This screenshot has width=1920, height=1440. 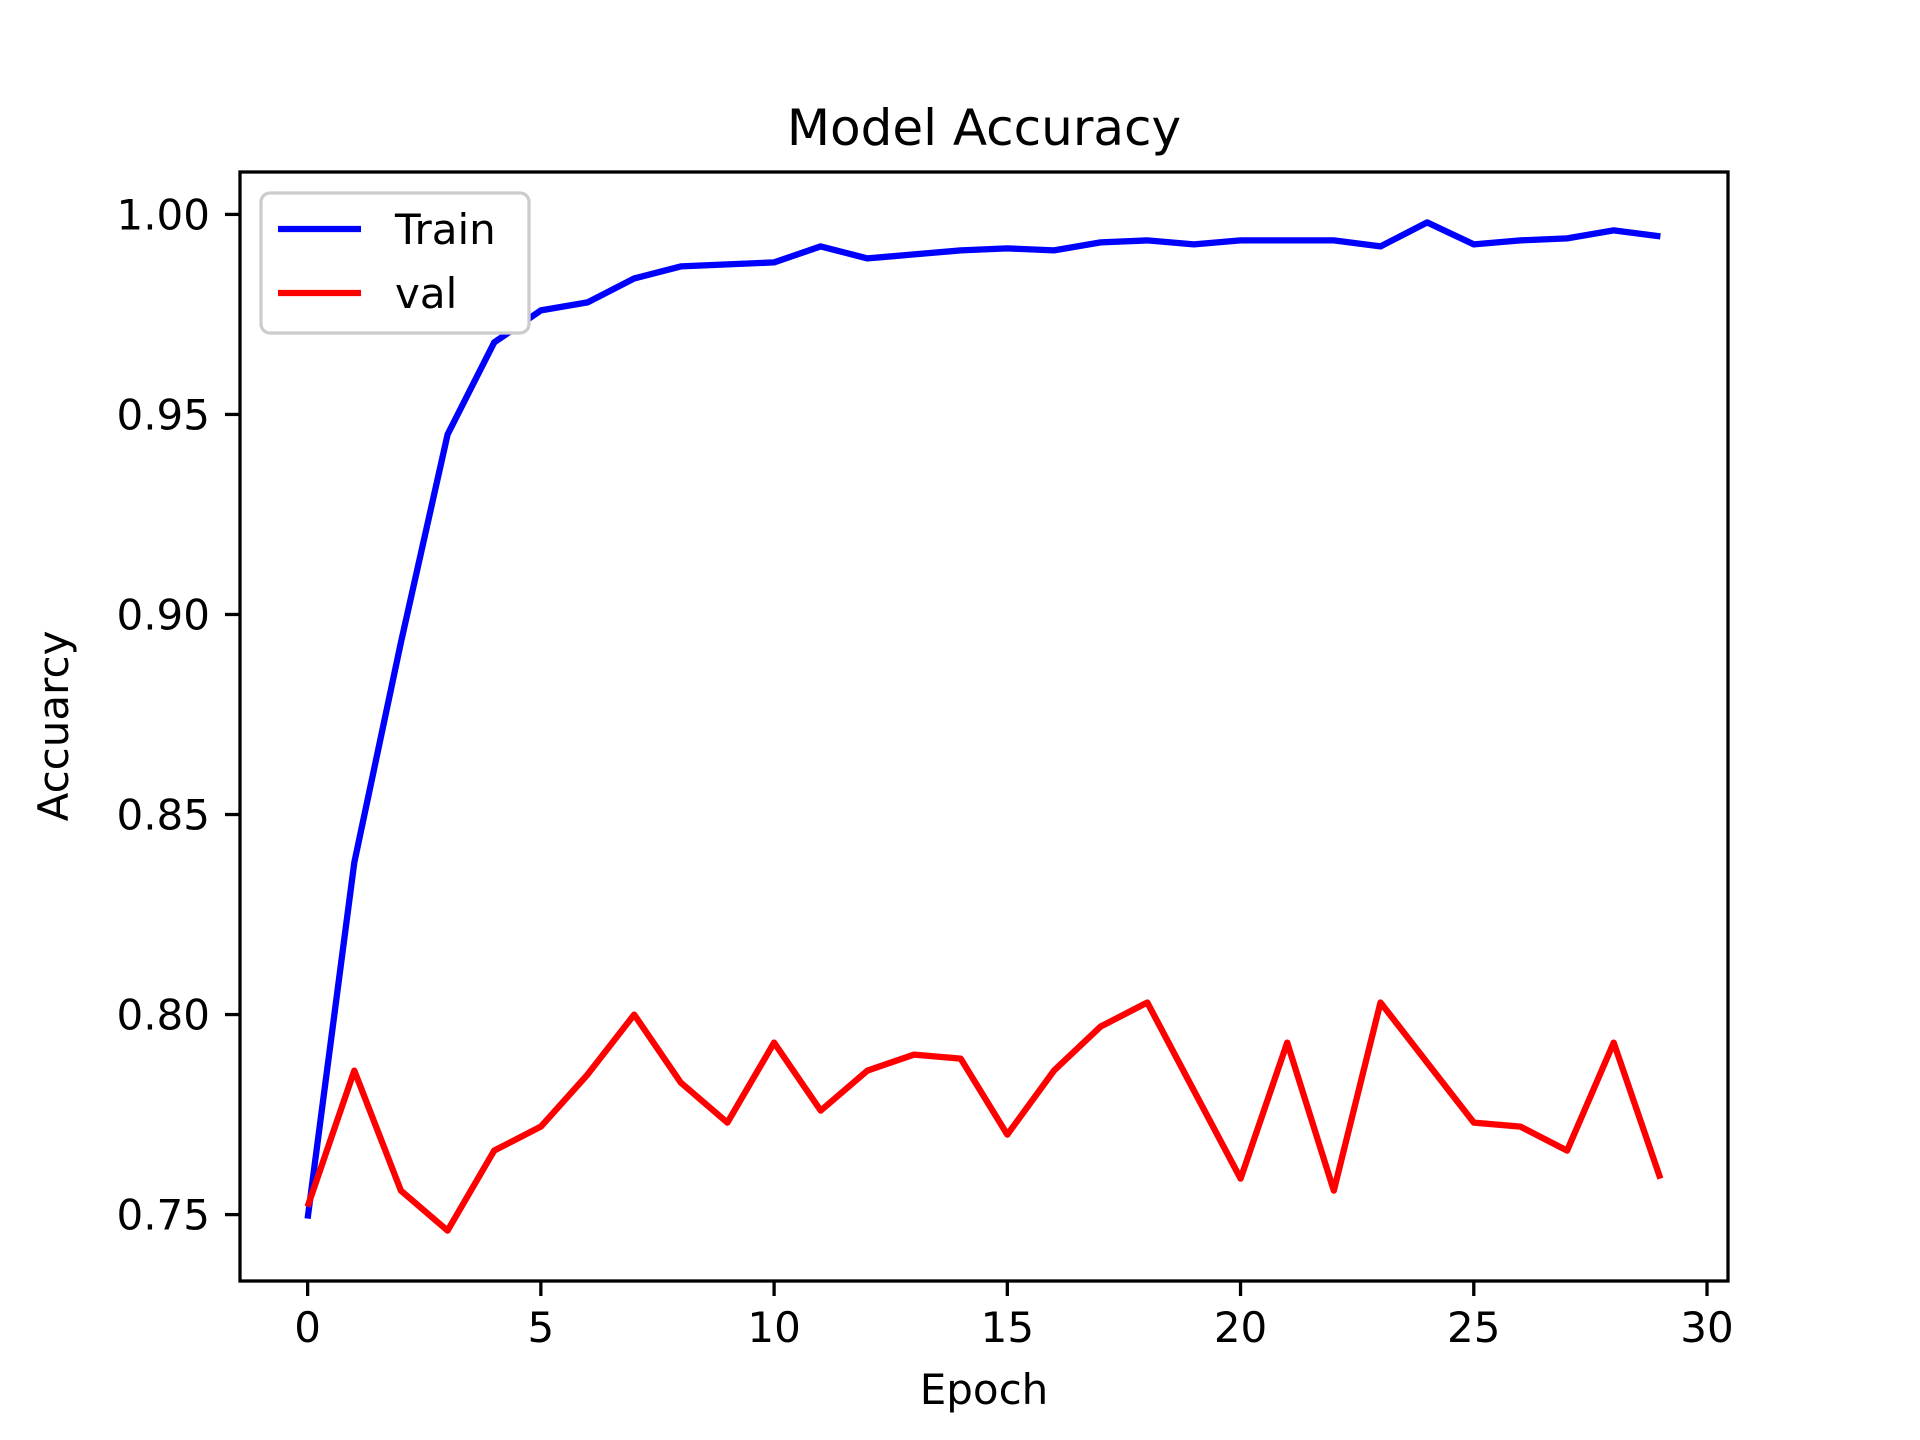 What do you see at coordinates (984, 128) in the screenshot?
I see `chart-title: Model Accuracy` at bounding box center [984, 128].